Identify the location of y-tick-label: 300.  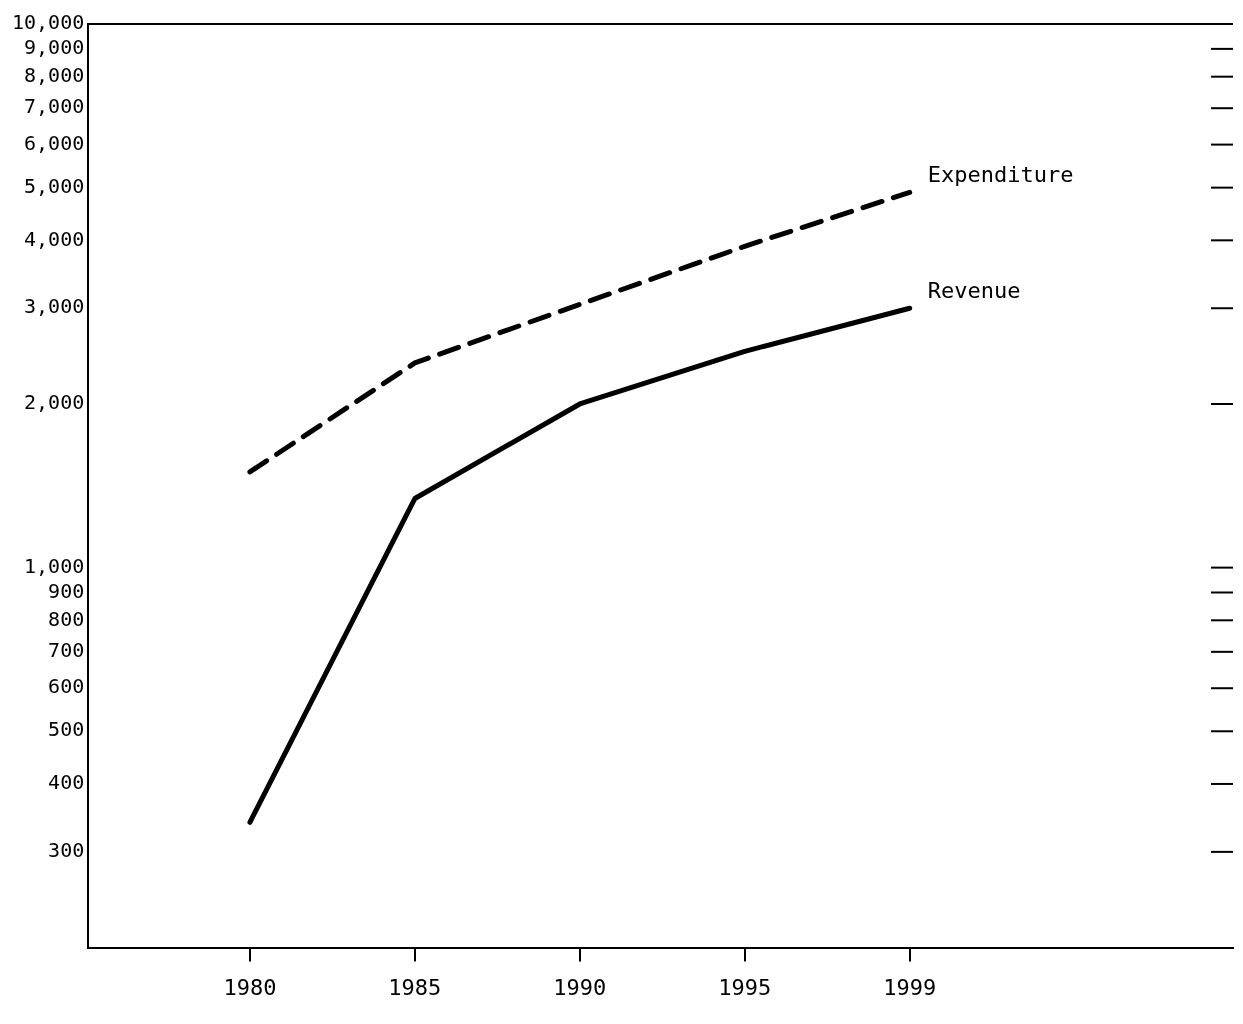
(66, 850).